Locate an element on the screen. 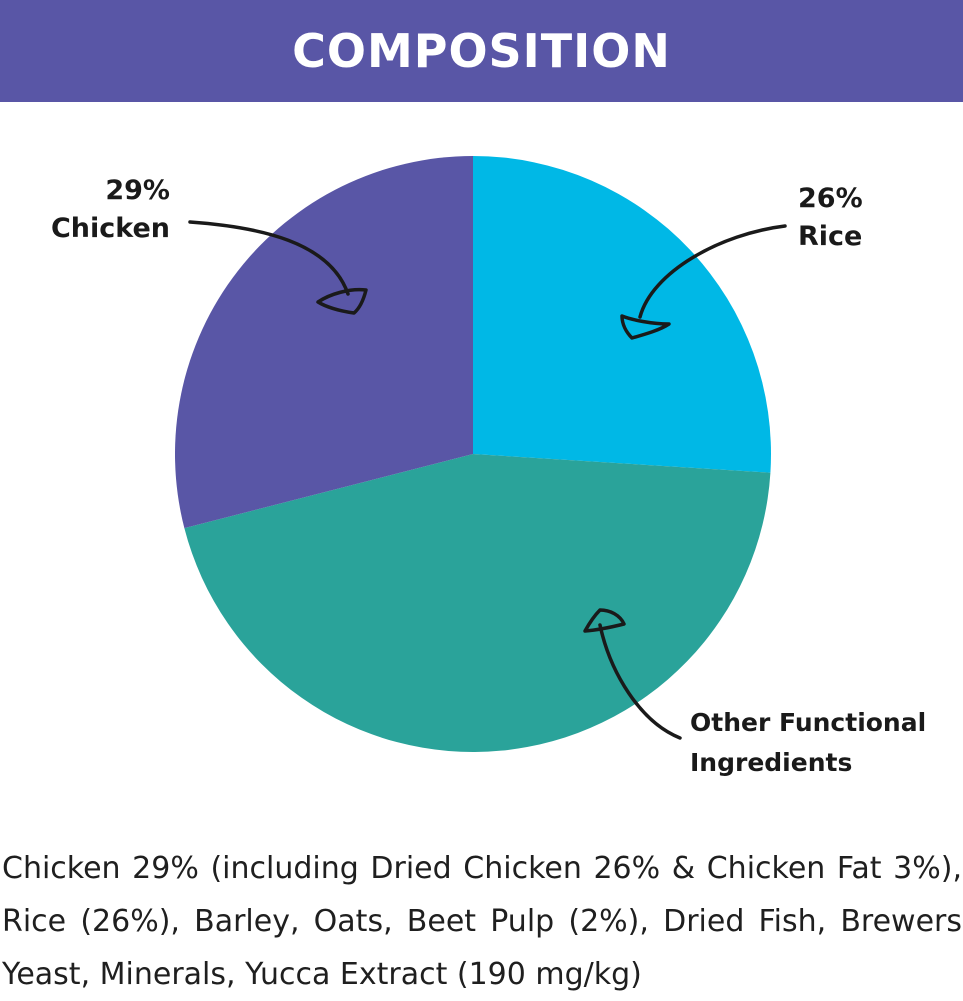 This screenshot has width=963, height=1001. chicken-arrow-head is located at coordinates (342, 301).